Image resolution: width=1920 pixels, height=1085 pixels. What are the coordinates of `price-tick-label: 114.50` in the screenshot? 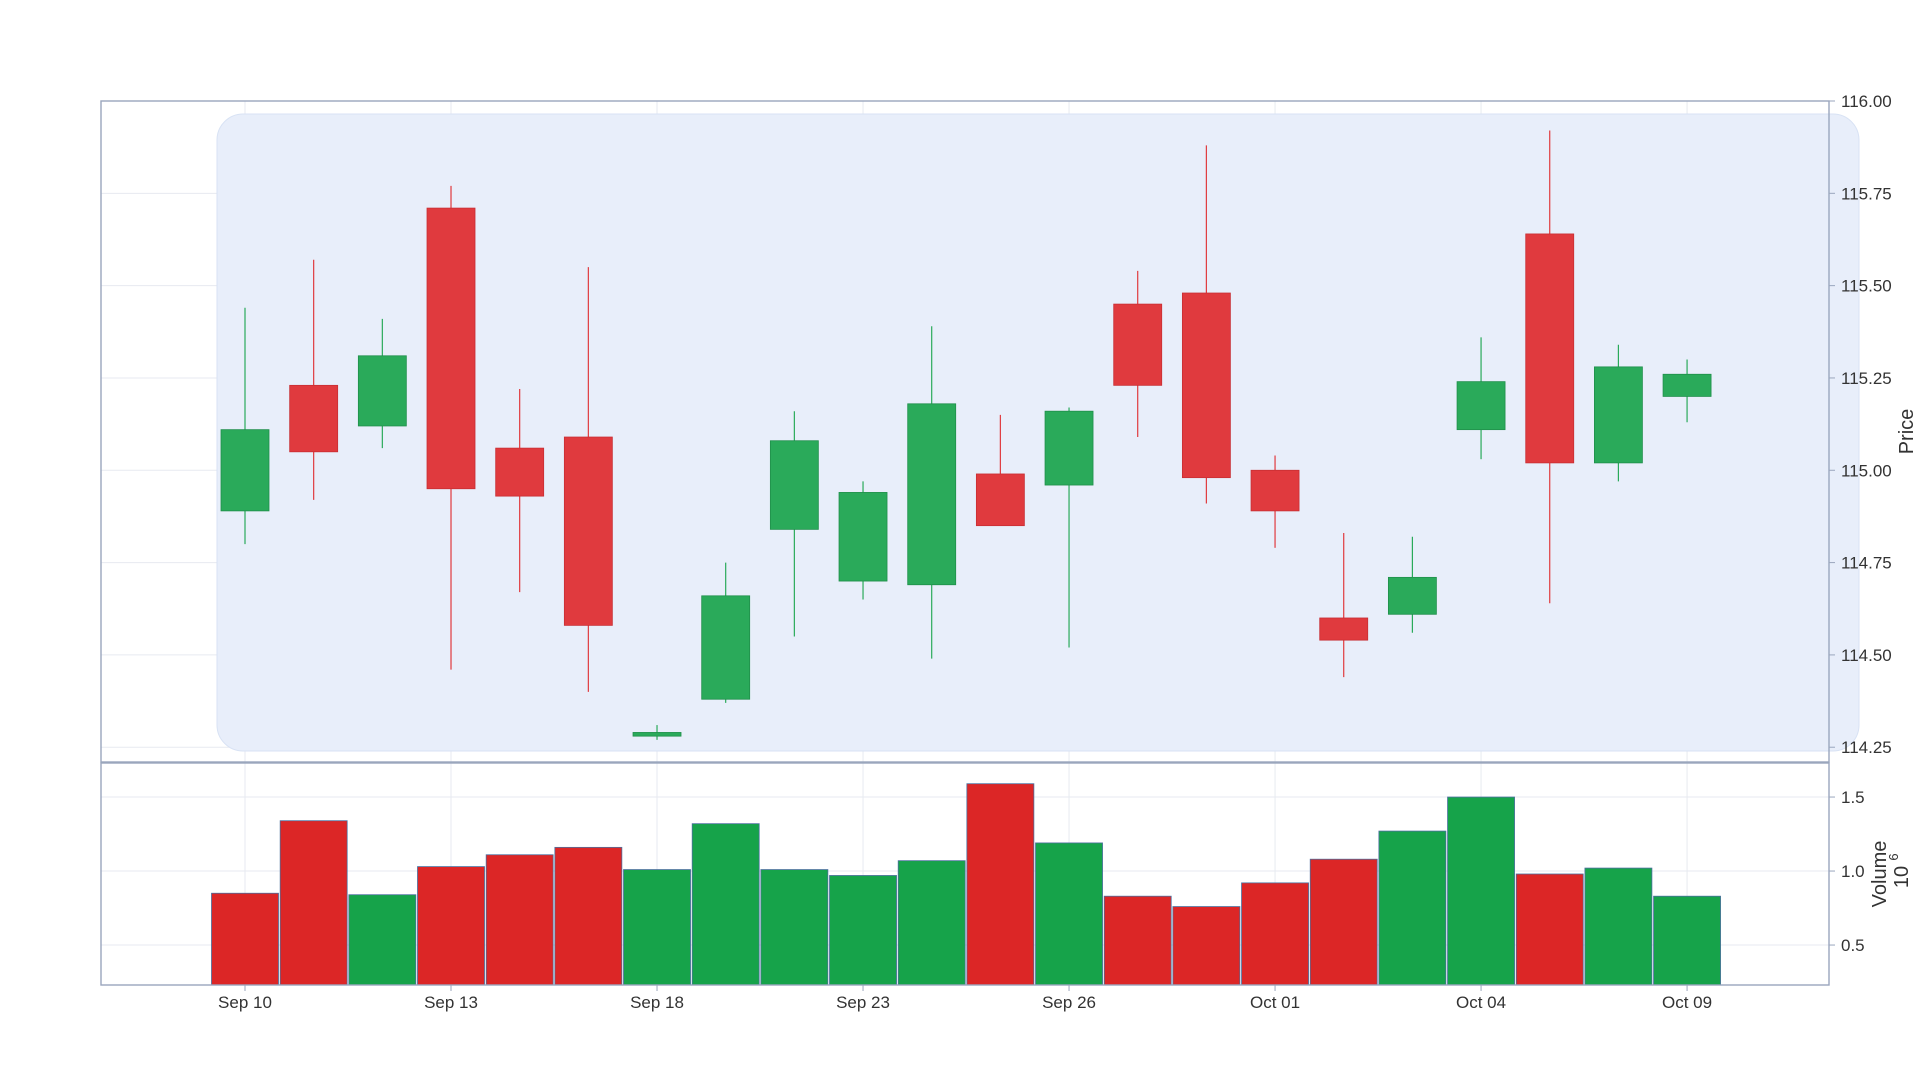 It's located at (1866, 655).